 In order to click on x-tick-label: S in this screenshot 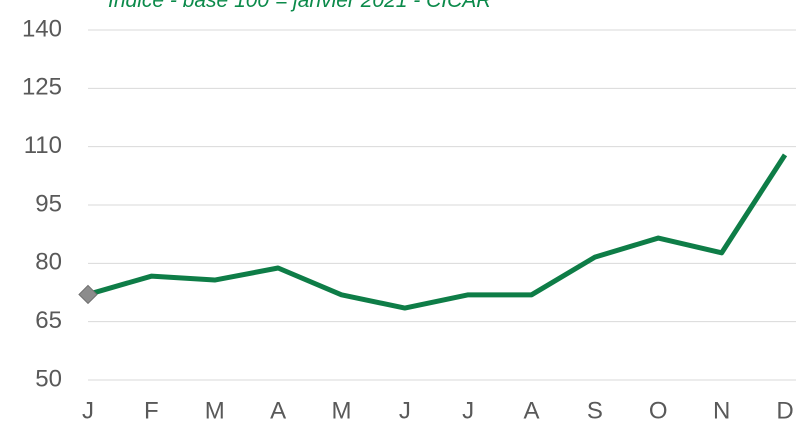, I will do `click(595, 410)`.